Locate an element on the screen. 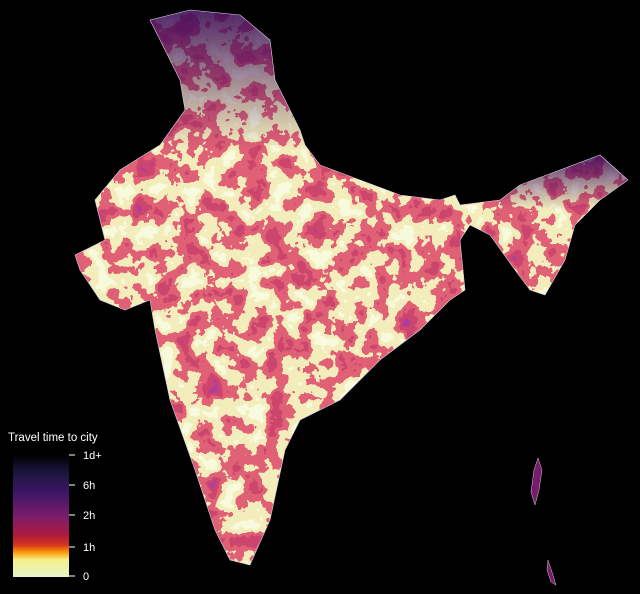  legend-title: Travel time to city is located at coordinates (53, 438).